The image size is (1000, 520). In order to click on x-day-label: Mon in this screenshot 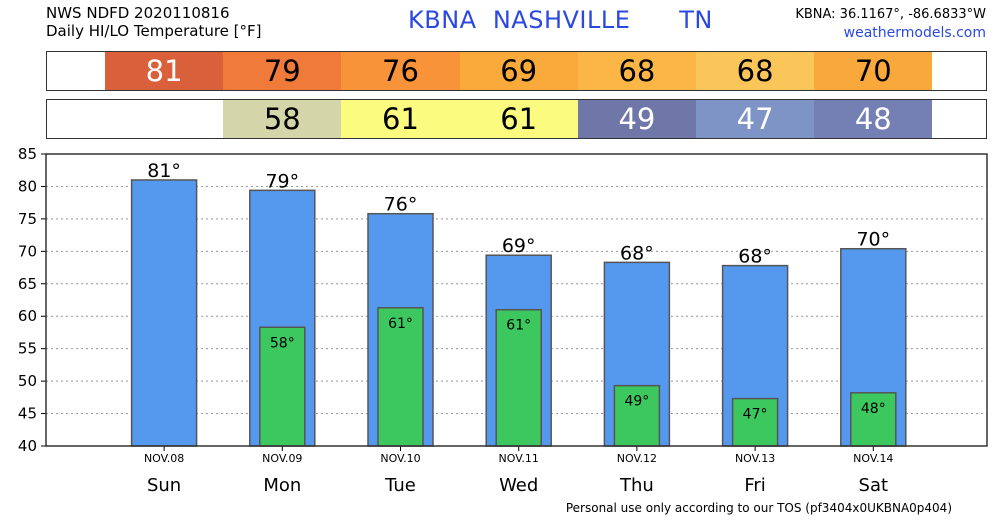, I will do `click(282, 485)`.